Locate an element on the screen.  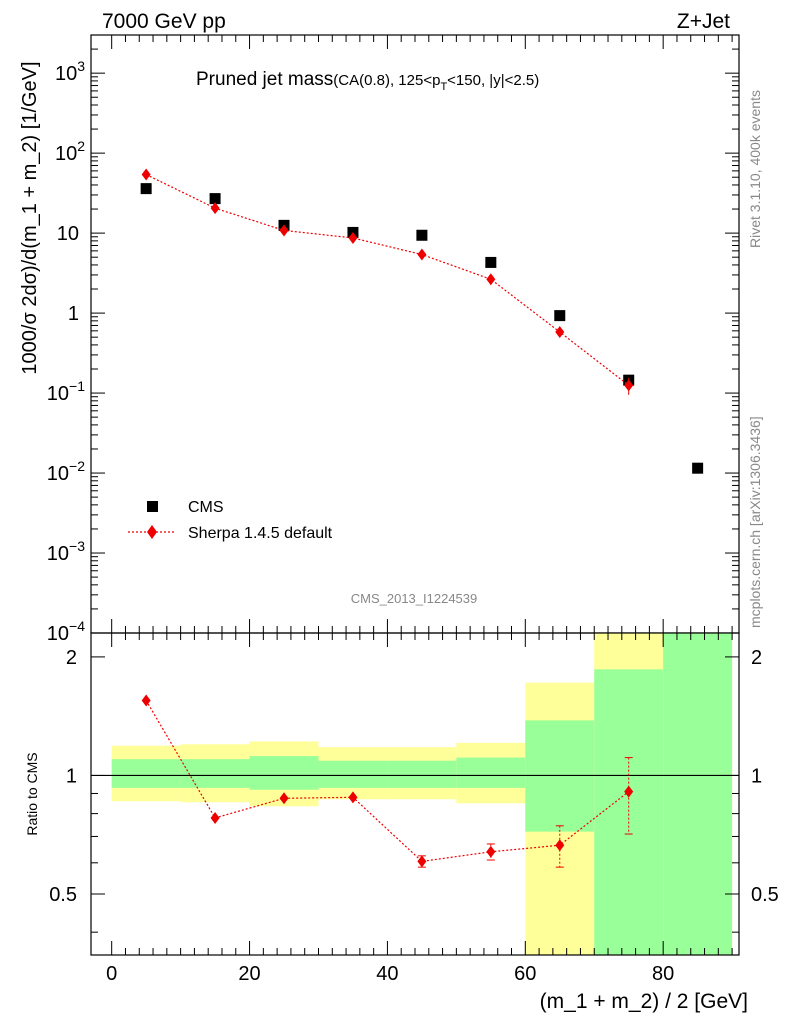
ratio-ylabel: Ratio to CMS is located at coordinates (32, 793).